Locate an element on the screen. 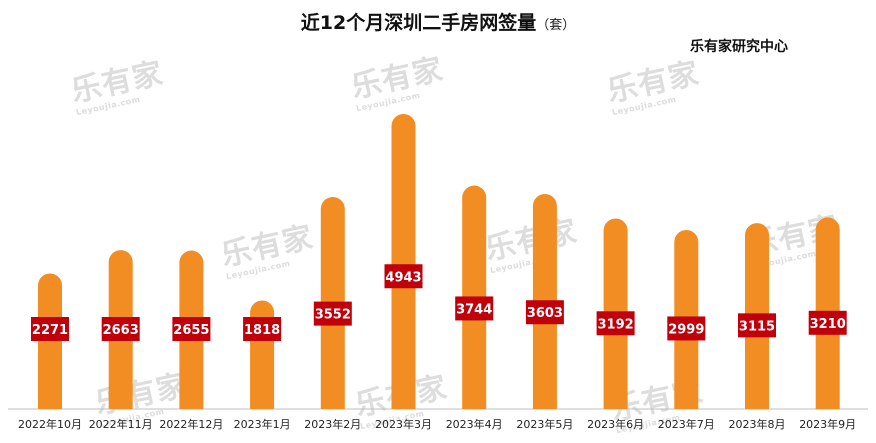 Image resolution: width=876 pixels, height=443 pixels. chart-title: 近12个月深圳二手房网签量（套） is located at coordinates (438, 21).